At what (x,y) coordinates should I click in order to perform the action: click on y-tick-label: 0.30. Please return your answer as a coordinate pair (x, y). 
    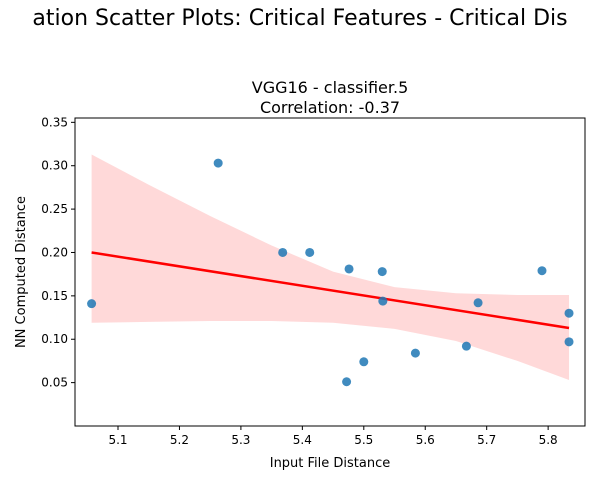
    Looking at the image, I should click on (54, 166).